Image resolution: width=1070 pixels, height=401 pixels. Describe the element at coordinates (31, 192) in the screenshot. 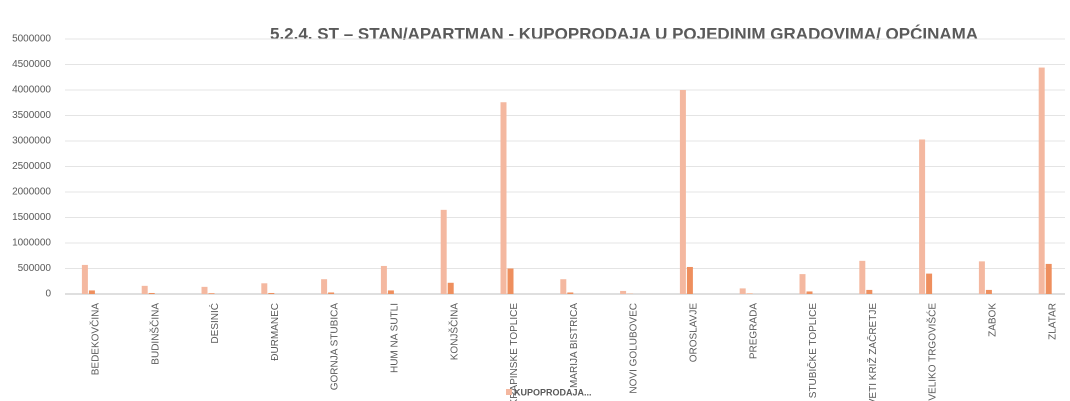

I see `y-tick-label: 2000000` at that location.